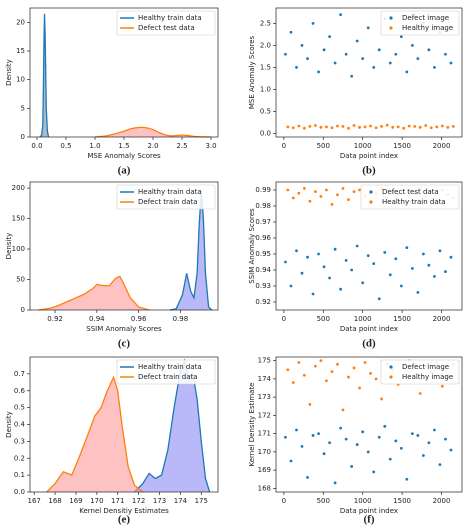  I want to click on y-tick-label: 0.96, so click(263, 238).